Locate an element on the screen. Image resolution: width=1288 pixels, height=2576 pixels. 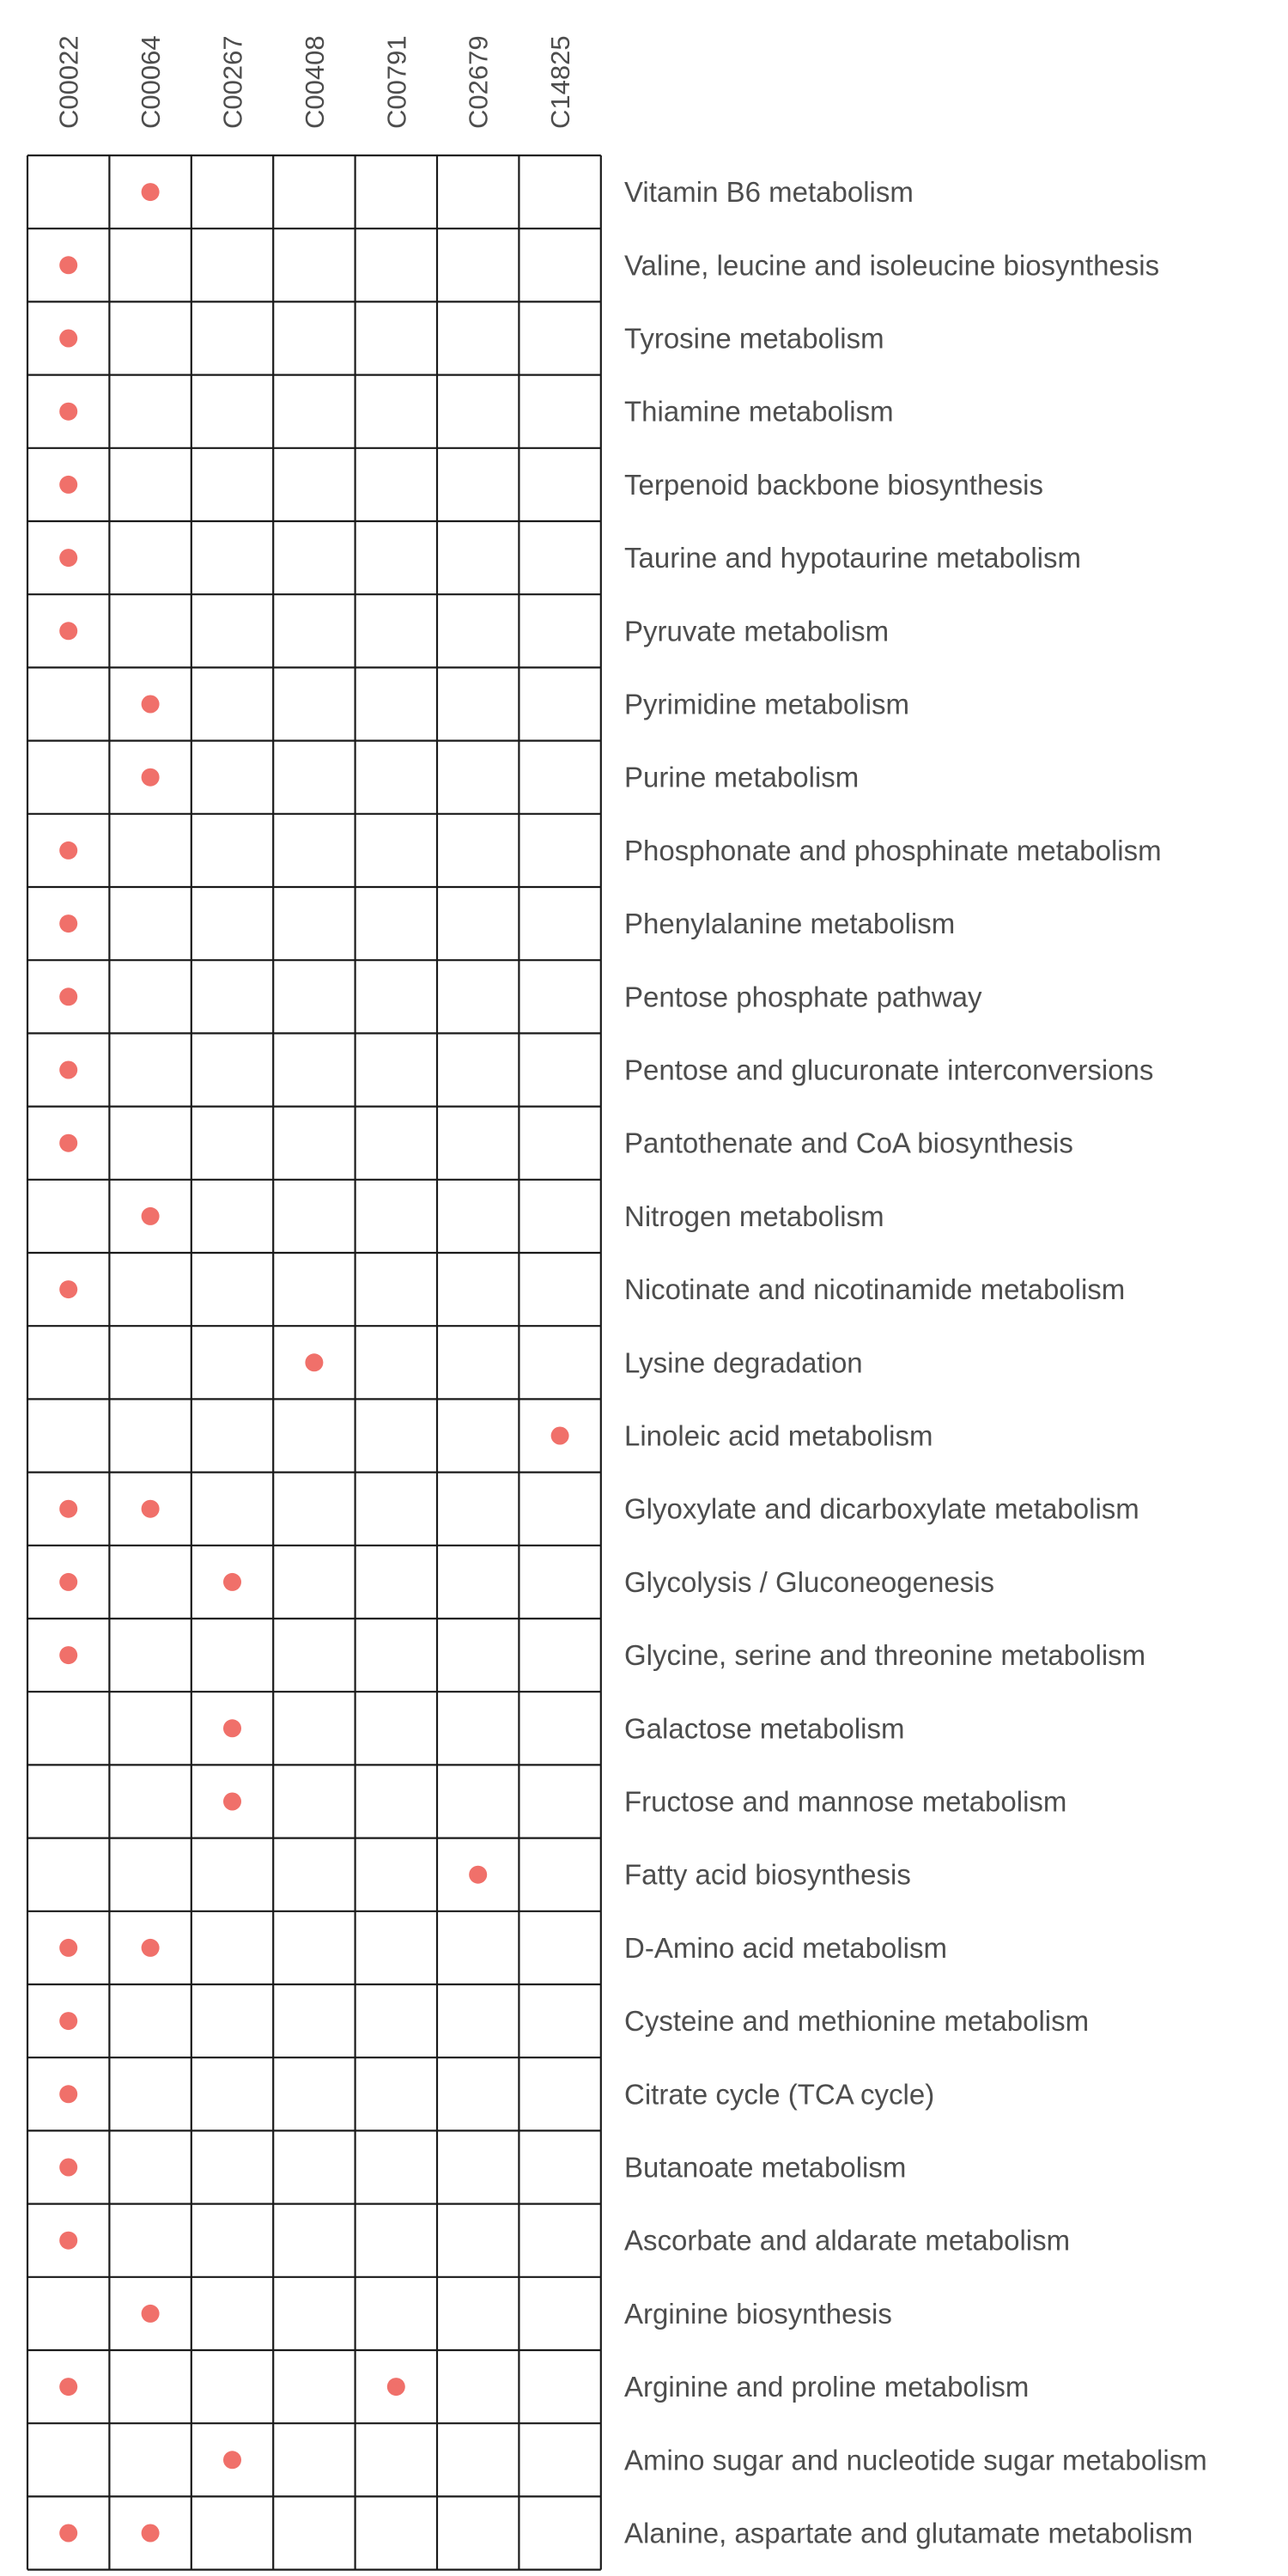
column-label: C00791 is located at coordinates (396, 82).